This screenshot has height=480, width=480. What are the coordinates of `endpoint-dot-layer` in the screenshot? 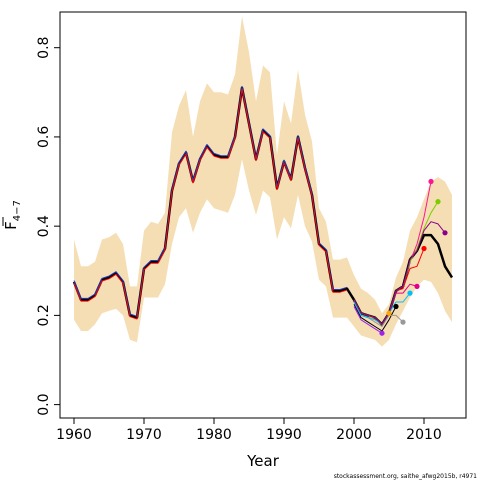 It's located at (413, 257).